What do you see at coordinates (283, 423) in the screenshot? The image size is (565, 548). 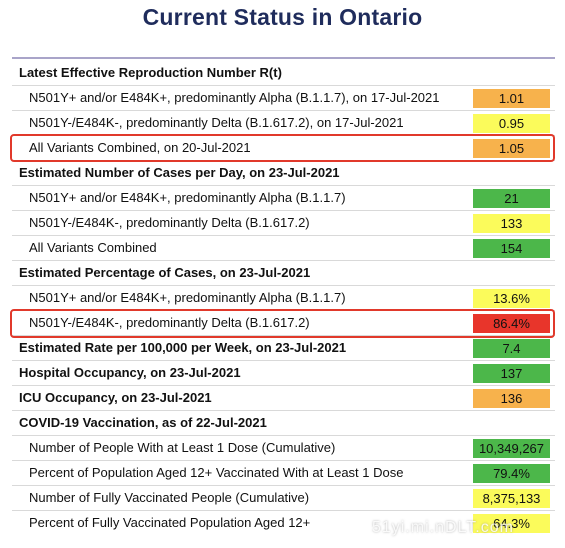 I see `section-header-vaccination: COVID-19 Vaccination, as of 22-Jul-2021` at bounding box center [283, 423].